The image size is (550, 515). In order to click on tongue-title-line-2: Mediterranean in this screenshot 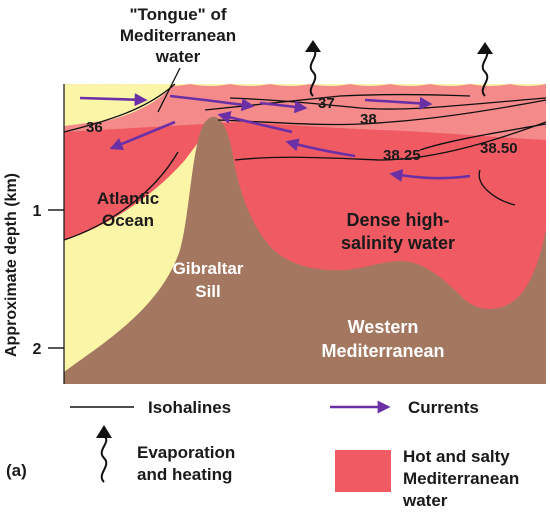, I will do `click(178, 35)`.